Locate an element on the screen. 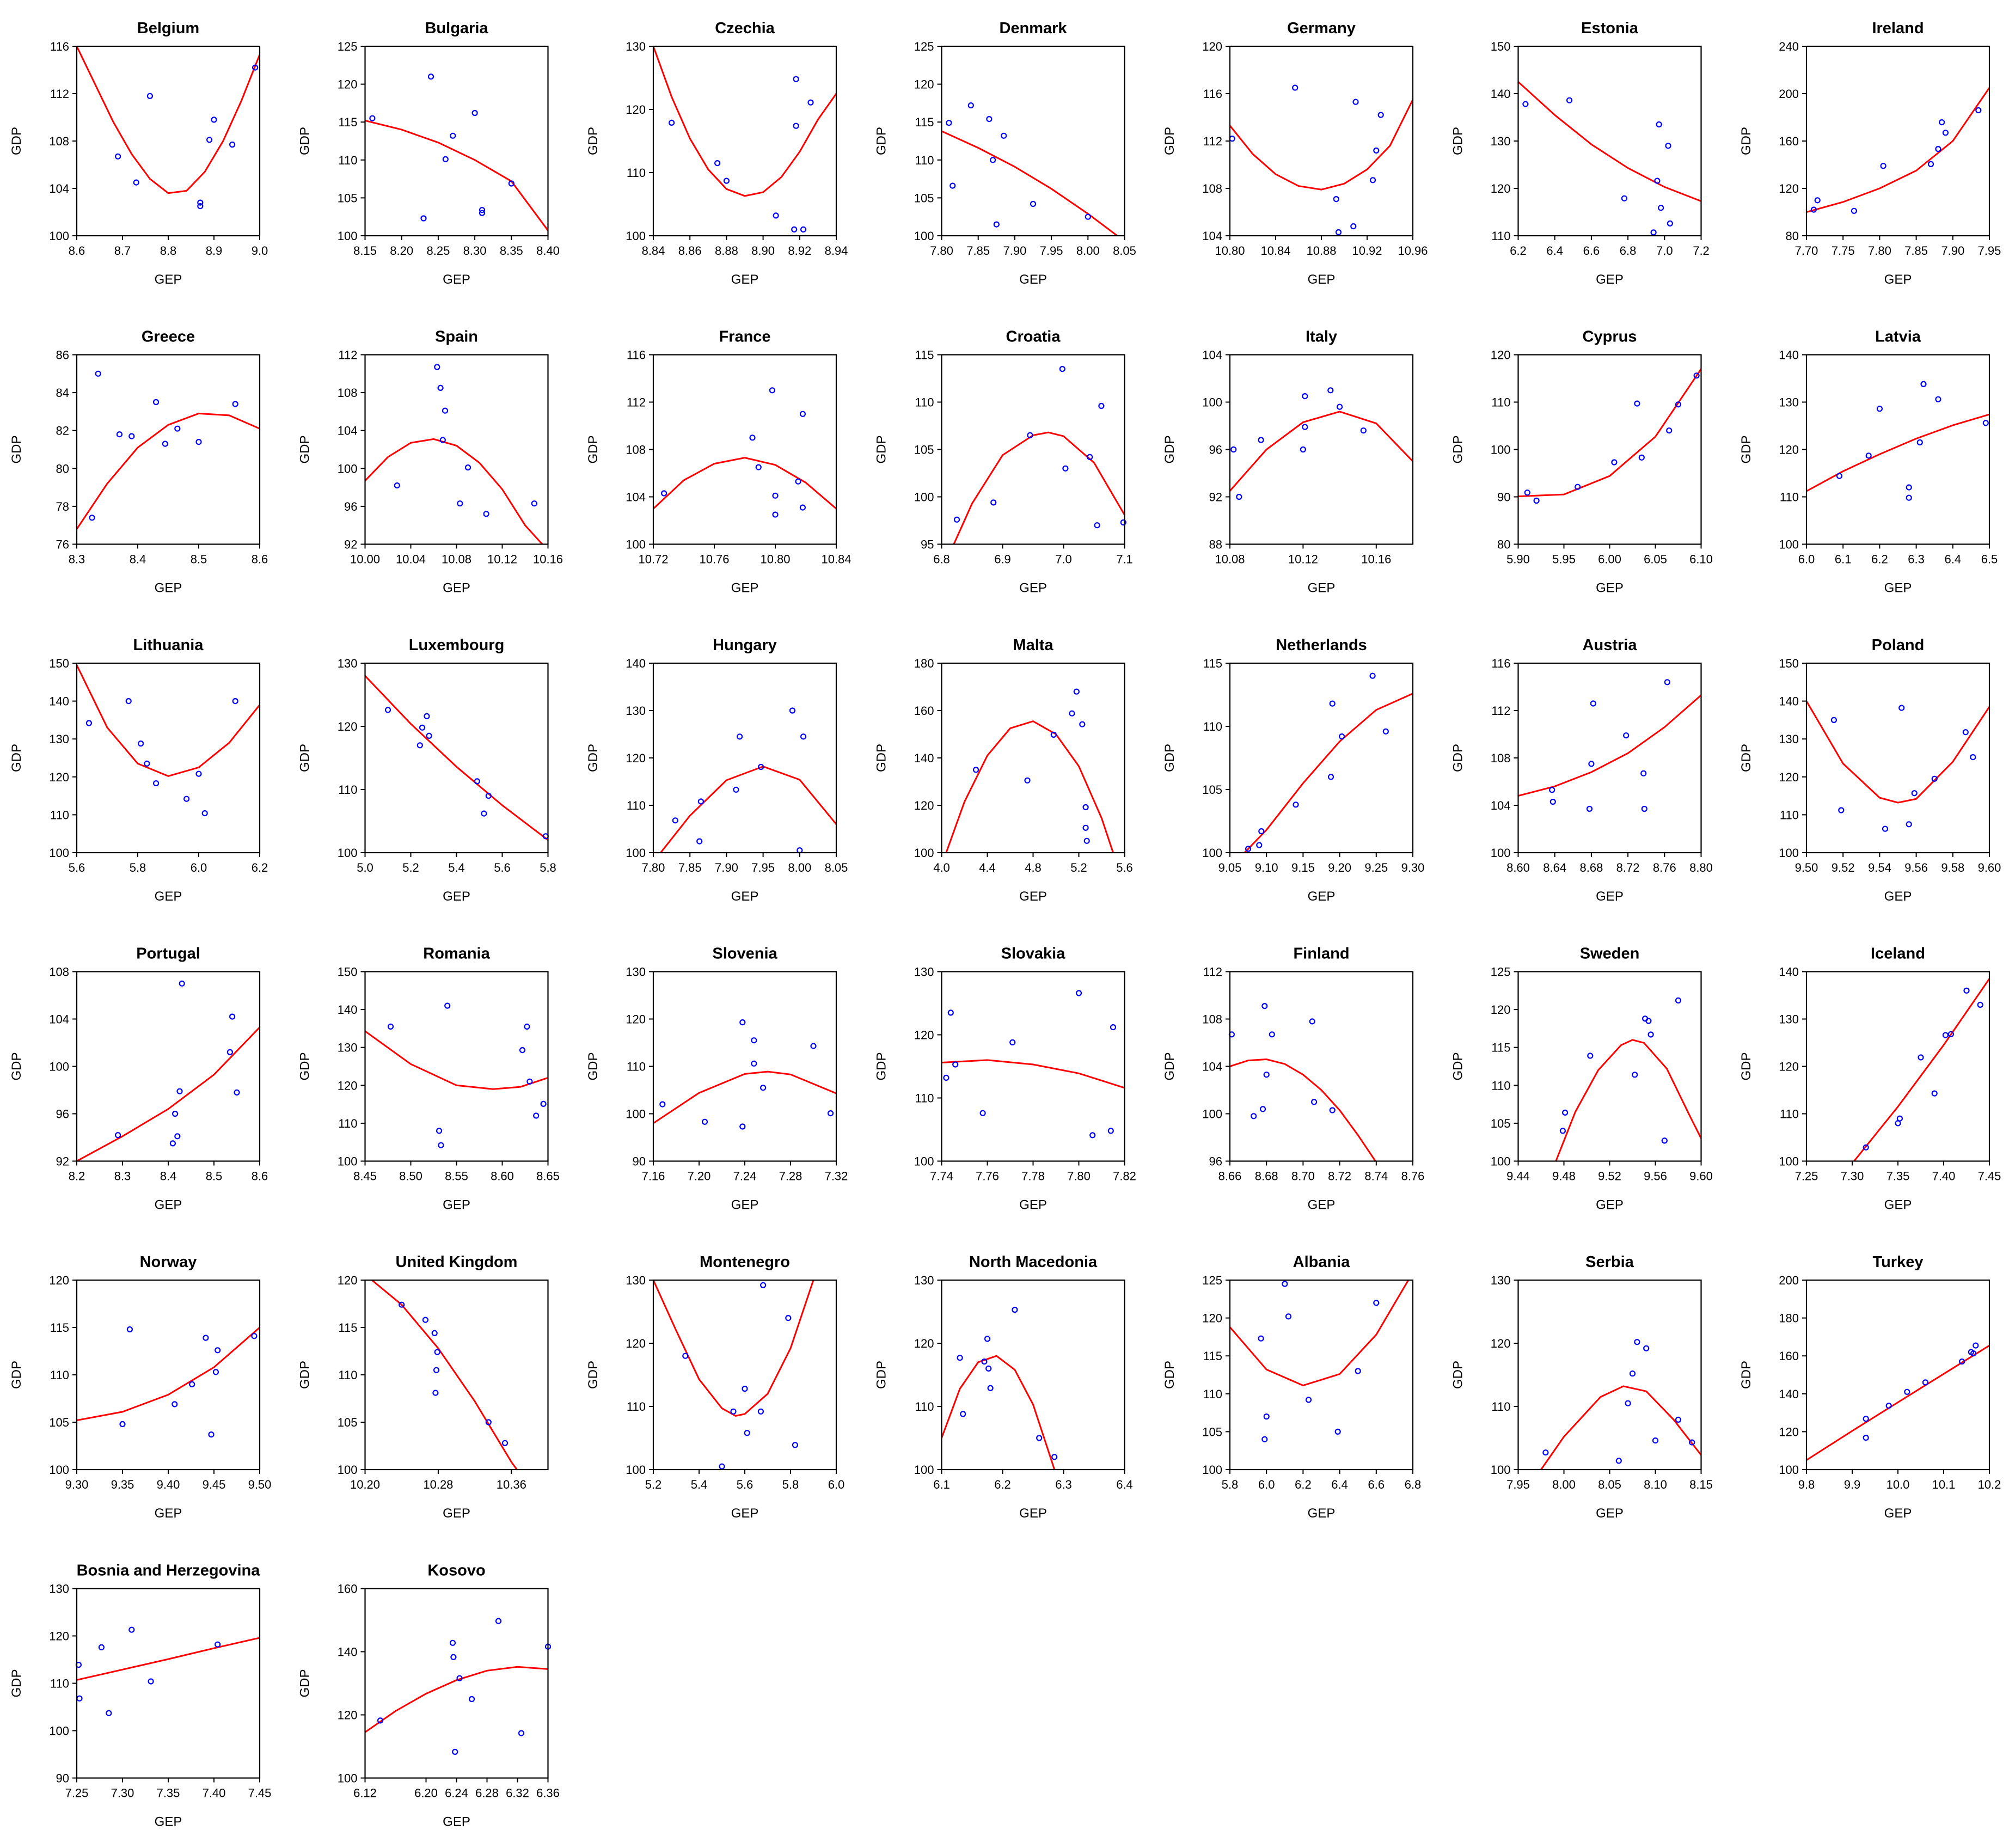  x-tick-label: 8.90 is located at coordinates (763, 251).